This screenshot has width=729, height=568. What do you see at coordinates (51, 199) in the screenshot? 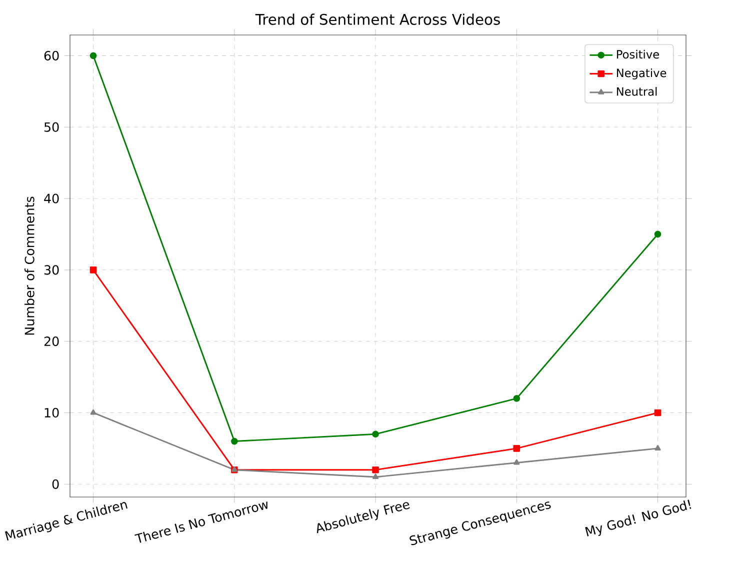
I see `y-tick-label: 40` at bounding box center [51, 199].